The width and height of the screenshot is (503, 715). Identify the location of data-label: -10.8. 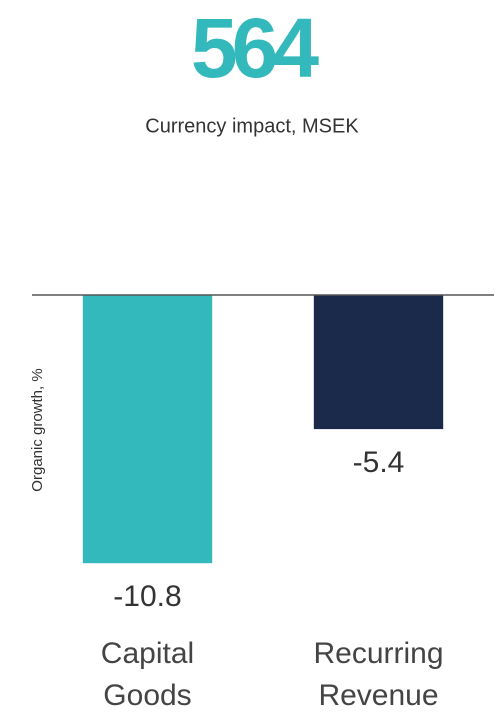
(147, 596).